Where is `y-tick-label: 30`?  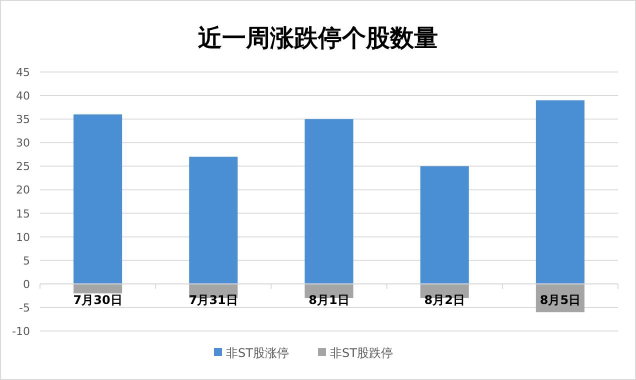
y-tick-label: 30 is located at coordinates (23, 143).